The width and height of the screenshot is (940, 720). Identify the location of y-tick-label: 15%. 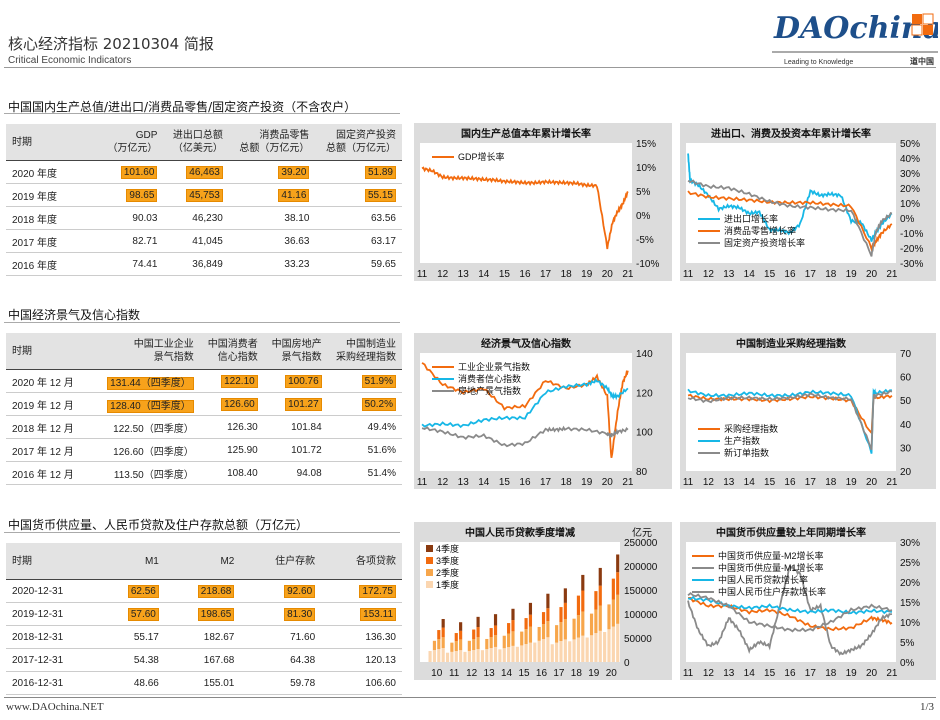
(910, 603).